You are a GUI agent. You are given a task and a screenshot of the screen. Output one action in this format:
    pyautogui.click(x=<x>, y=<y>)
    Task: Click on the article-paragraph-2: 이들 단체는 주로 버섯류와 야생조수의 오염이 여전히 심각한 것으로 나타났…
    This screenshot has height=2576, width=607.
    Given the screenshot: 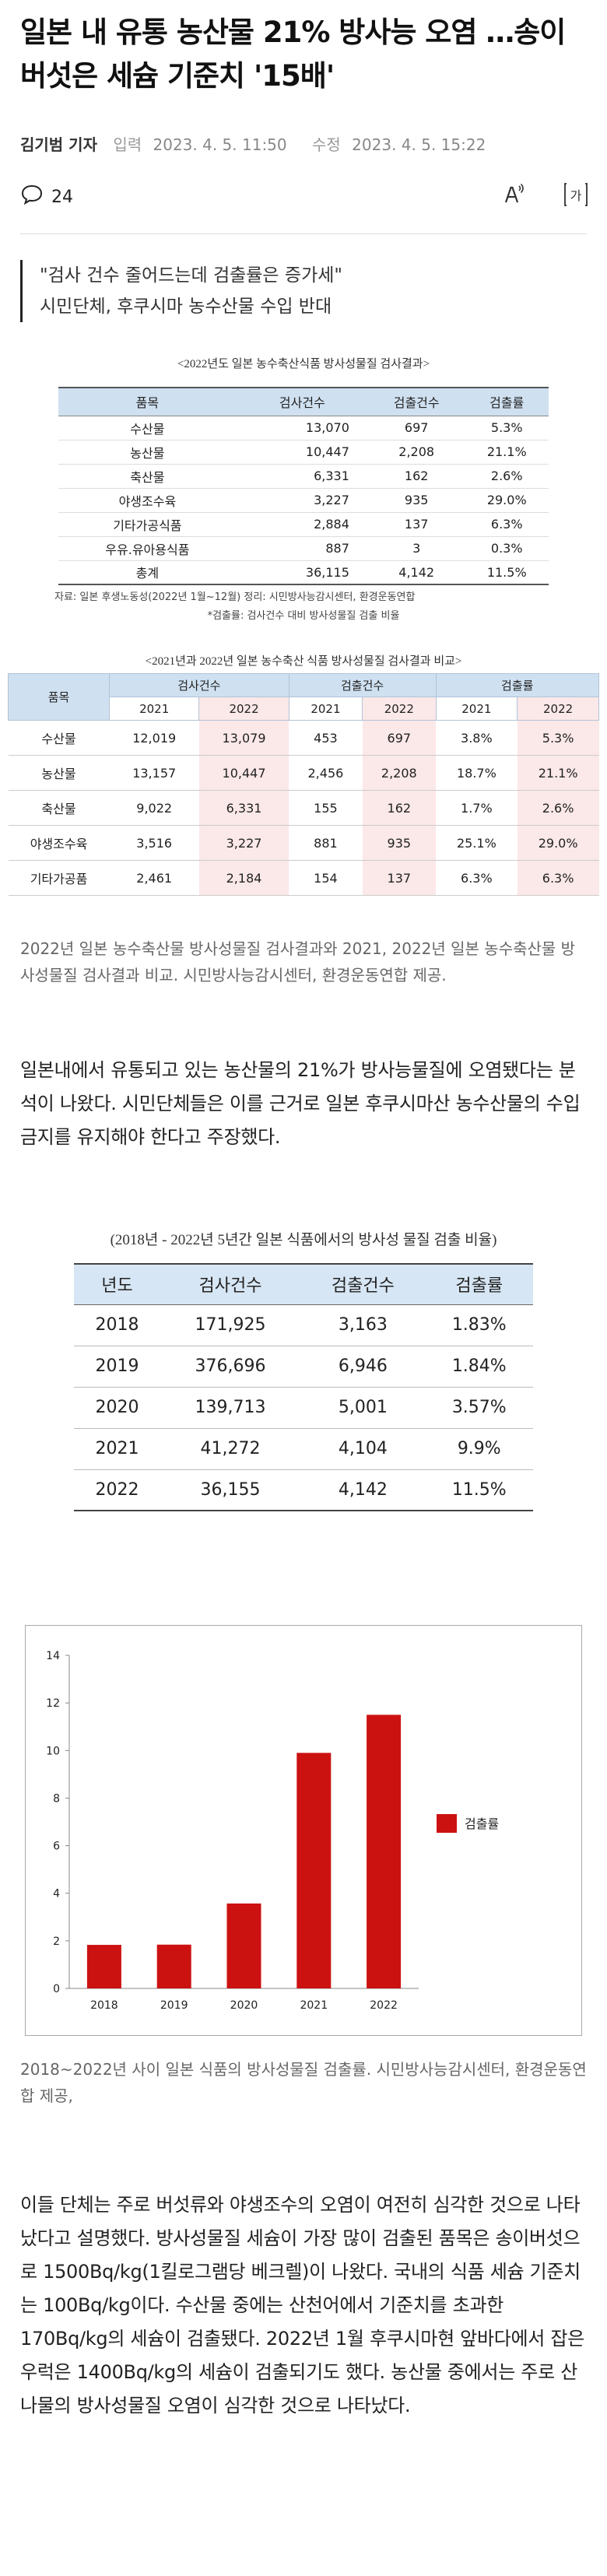 What is the action you would take?
    pyautogui.click(x=302, y=2305)
    